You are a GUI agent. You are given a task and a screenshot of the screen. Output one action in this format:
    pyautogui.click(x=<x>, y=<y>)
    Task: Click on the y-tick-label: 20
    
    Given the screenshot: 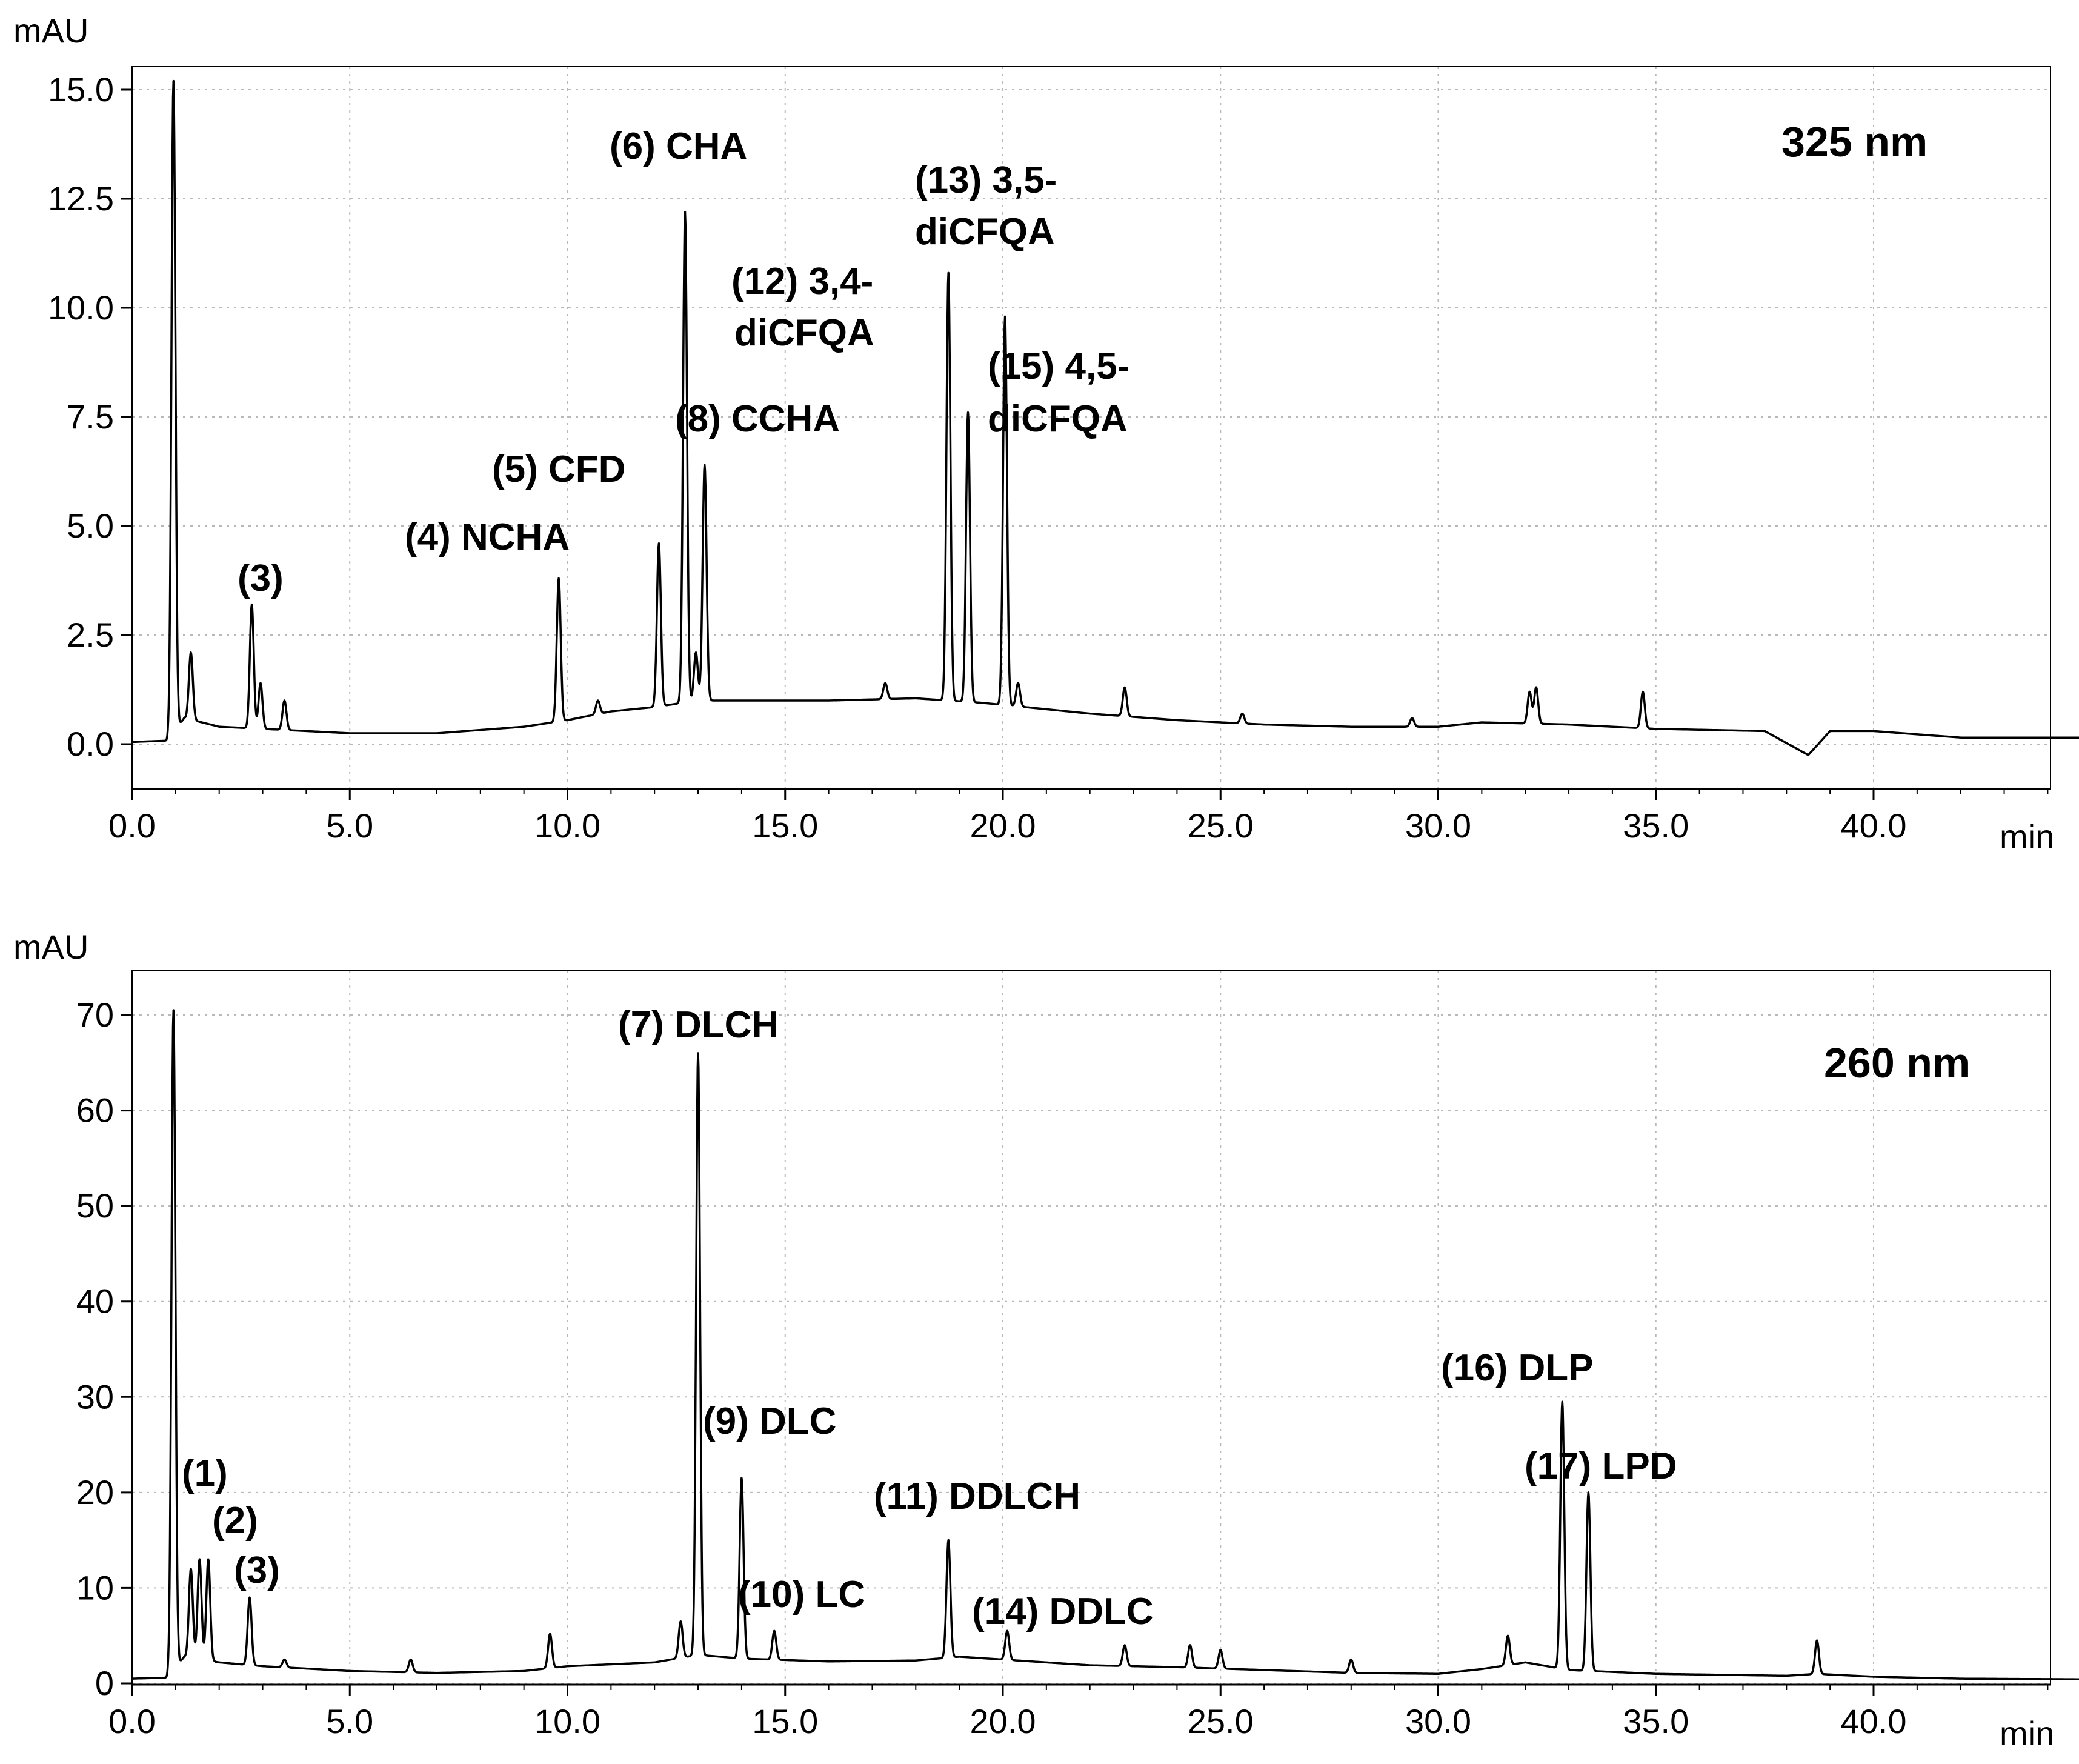 What is the action you would take?
    pyautogui.click(x=95, y=1492)
    